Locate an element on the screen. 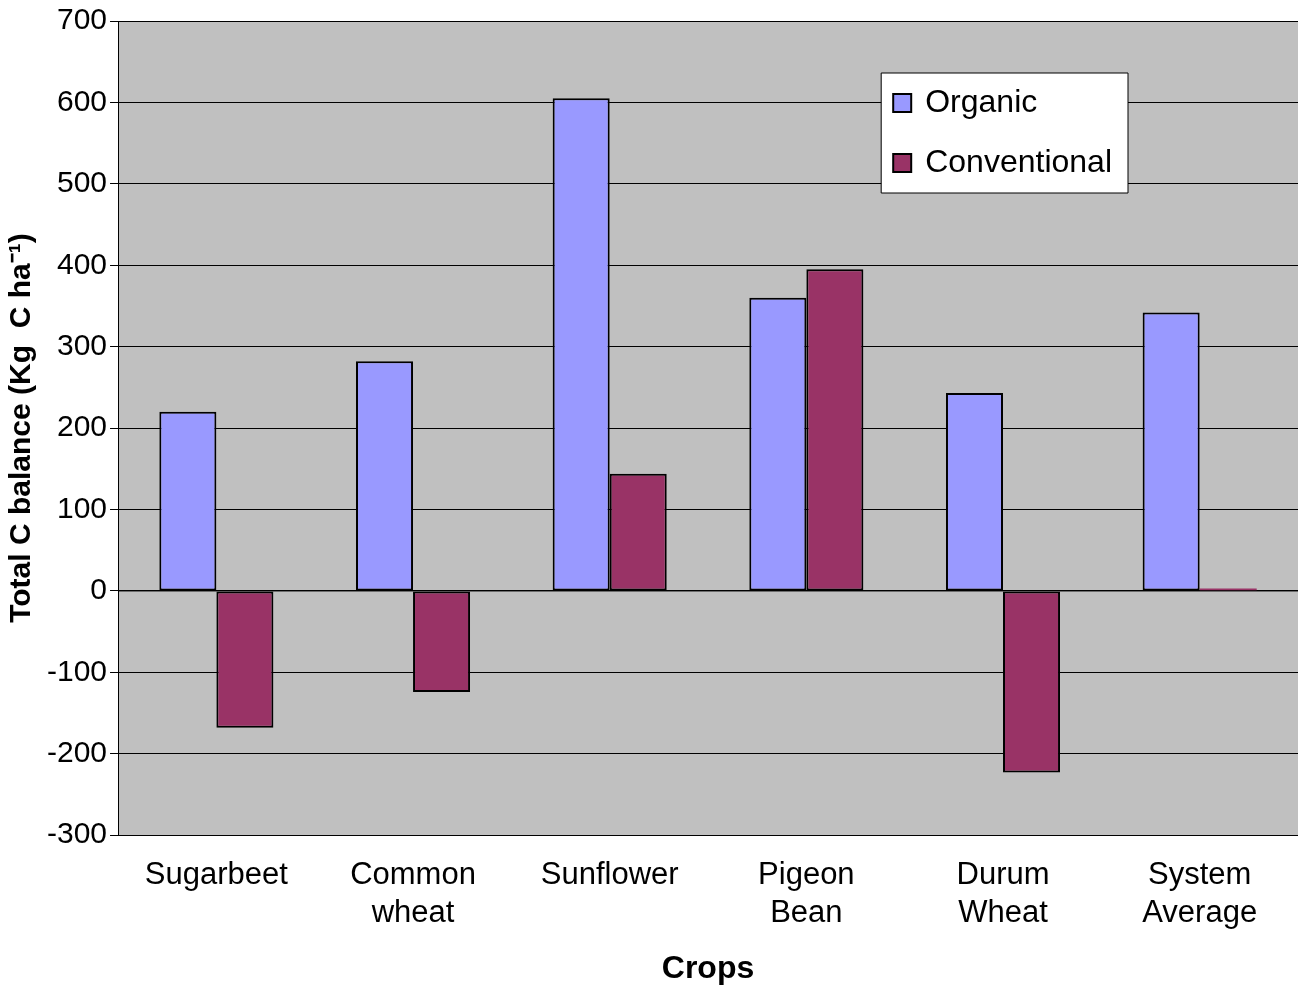 This screenshot has height=992, width=1298. y-tick-label: -100 is located at coordinates (77, 670).